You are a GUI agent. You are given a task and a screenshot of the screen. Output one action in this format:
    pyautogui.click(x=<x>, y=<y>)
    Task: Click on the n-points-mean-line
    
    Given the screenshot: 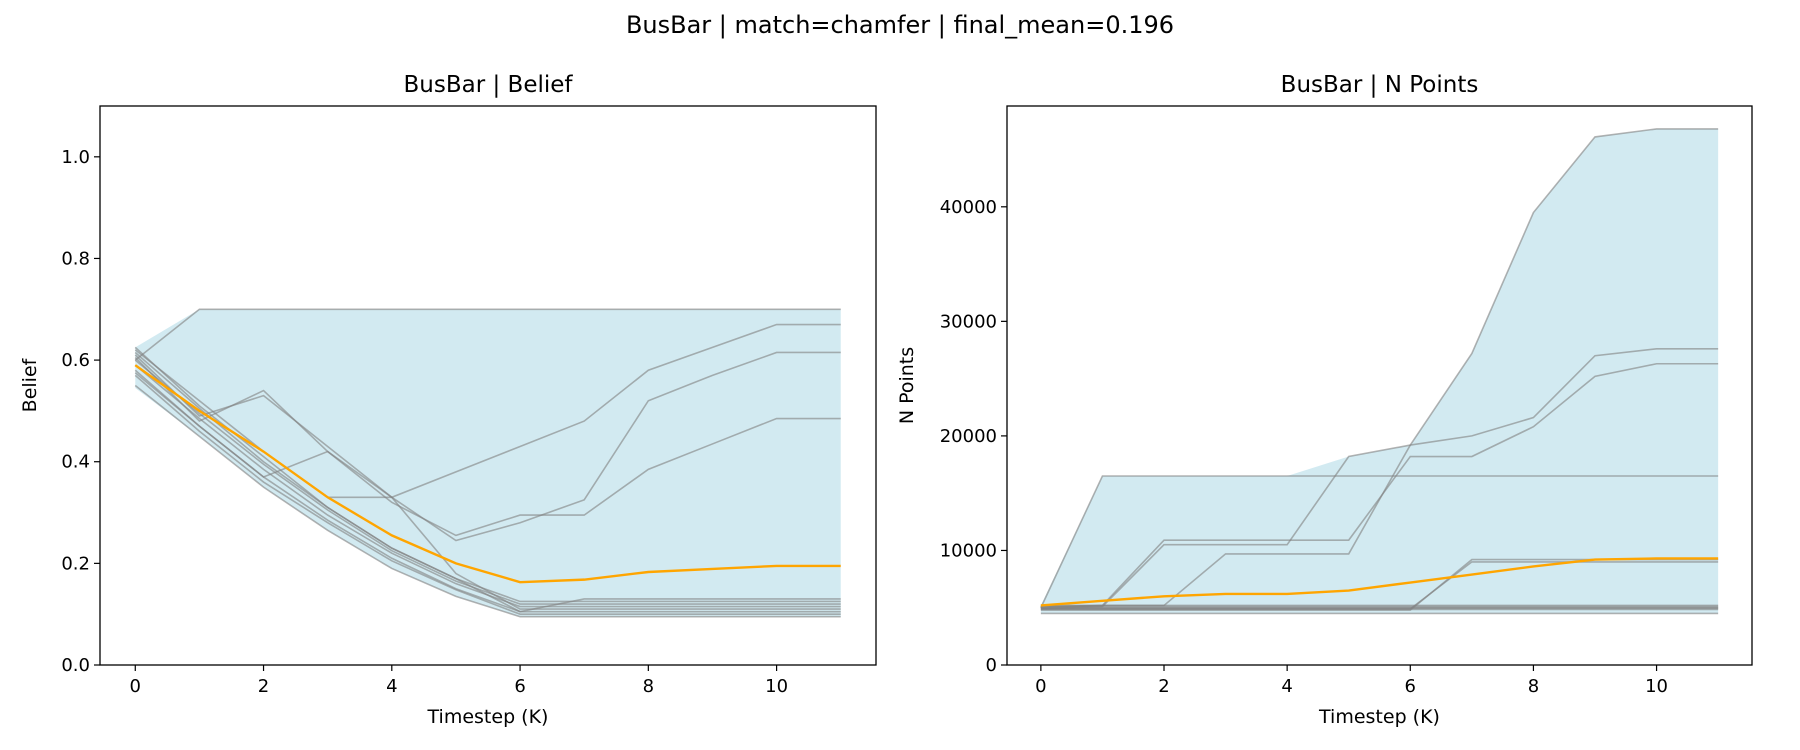 What is the action you would take?
    pyautogui.click(x=1379, y=582)
    